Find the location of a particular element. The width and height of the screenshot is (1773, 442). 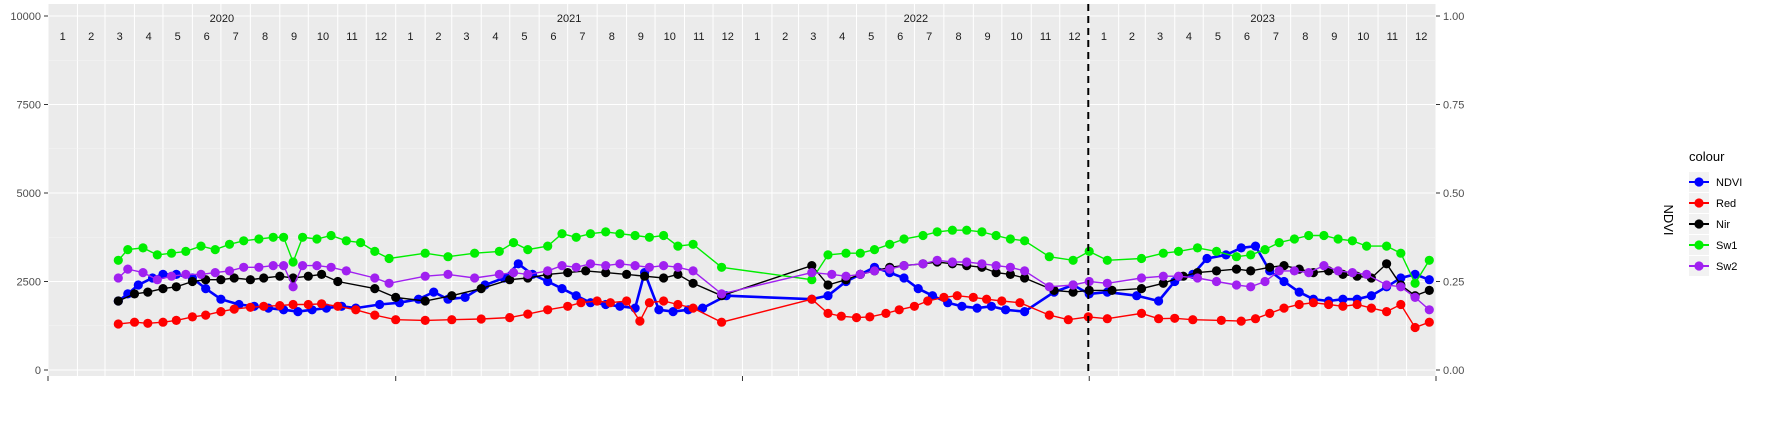

legend-item-ndvi: NDVI is located at coordinates (1715, 182).